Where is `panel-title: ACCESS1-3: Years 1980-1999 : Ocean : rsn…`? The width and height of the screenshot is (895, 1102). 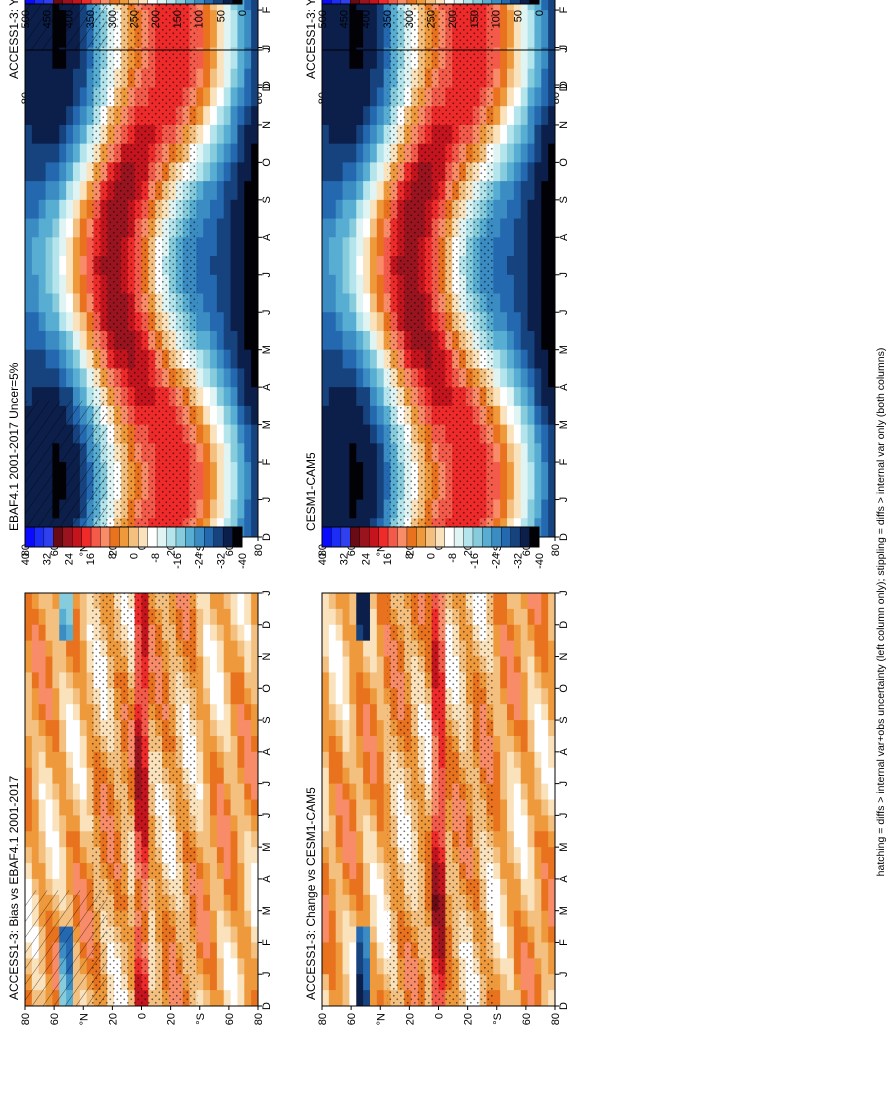 panel-title: ACCESS1-3: Years 1980-1999 : Ocean : rsn… is located at coordinates (311, 39).